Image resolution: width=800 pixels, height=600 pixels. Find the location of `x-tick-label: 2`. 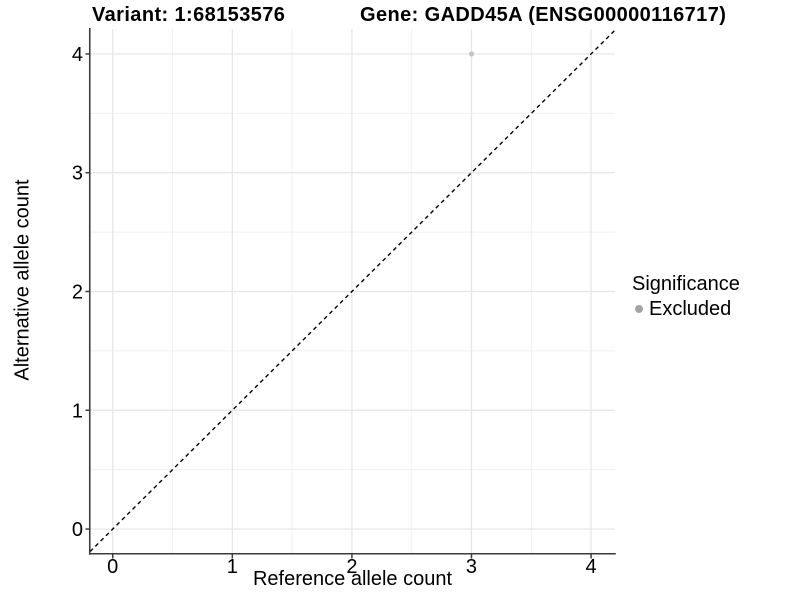

x-tick-label: 2 is located at coordinates (351, 567).